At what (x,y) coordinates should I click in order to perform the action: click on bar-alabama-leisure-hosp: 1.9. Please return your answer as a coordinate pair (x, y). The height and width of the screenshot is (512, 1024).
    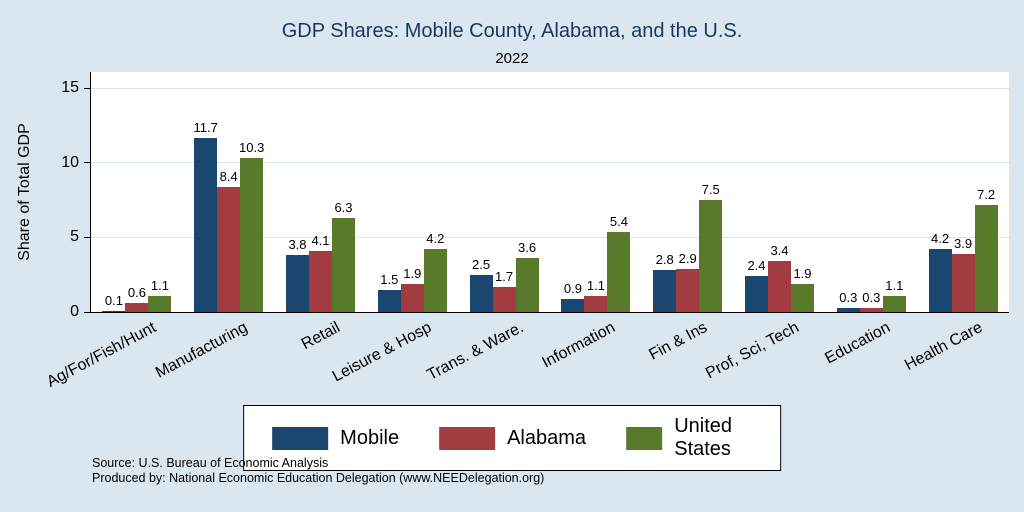
    Looking at the image, I should click on (412, 289).